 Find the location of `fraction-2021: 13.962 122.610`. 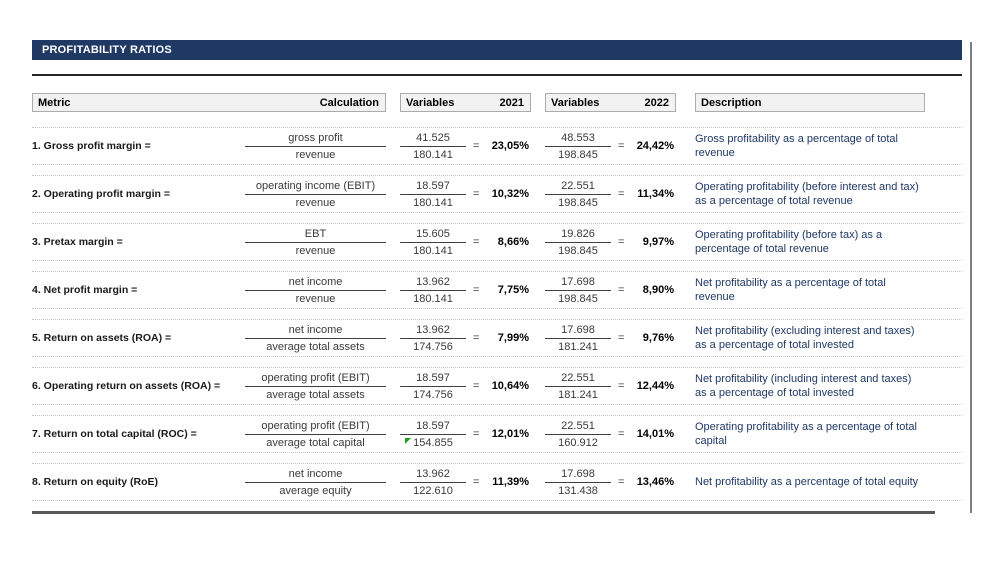

fraction-2021: 13.962 122.610 is located at coordinates (433, 482).